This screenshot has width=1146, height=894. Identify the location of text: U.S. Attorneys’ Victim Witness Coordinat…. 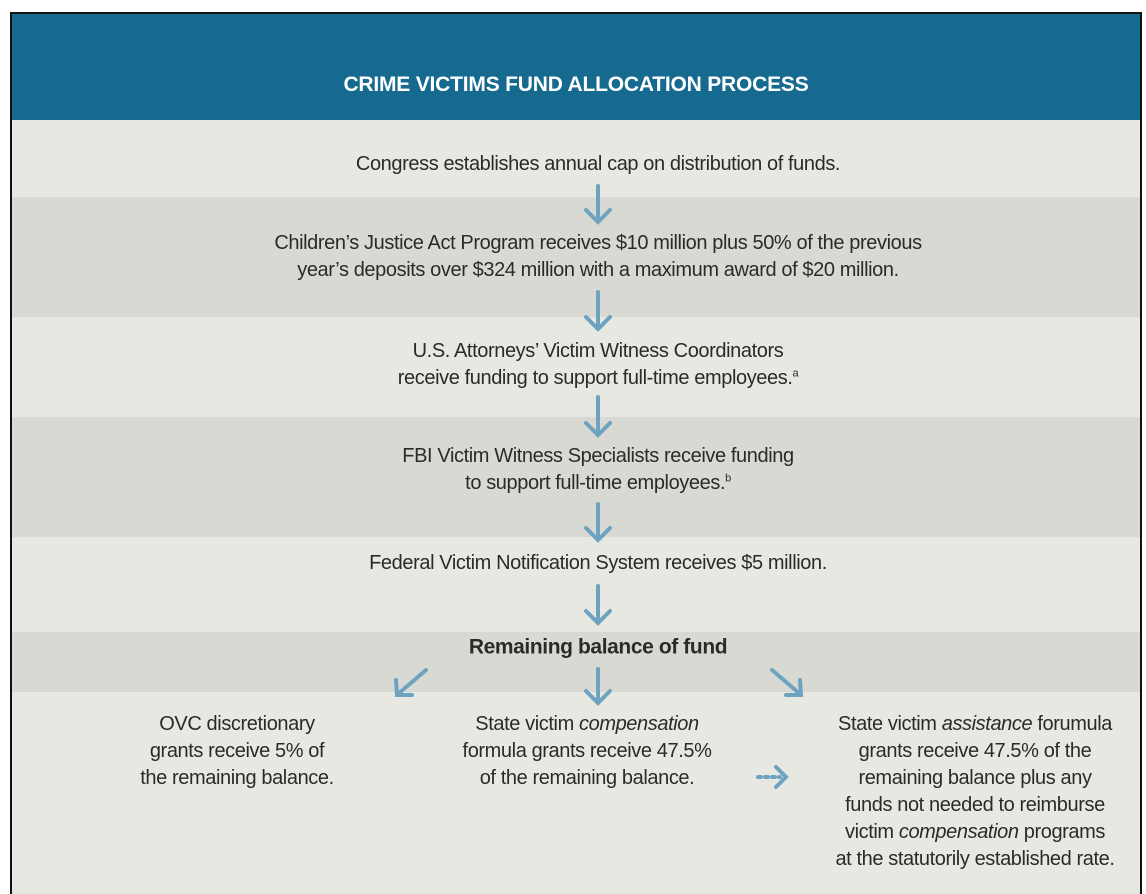
(598, 351).